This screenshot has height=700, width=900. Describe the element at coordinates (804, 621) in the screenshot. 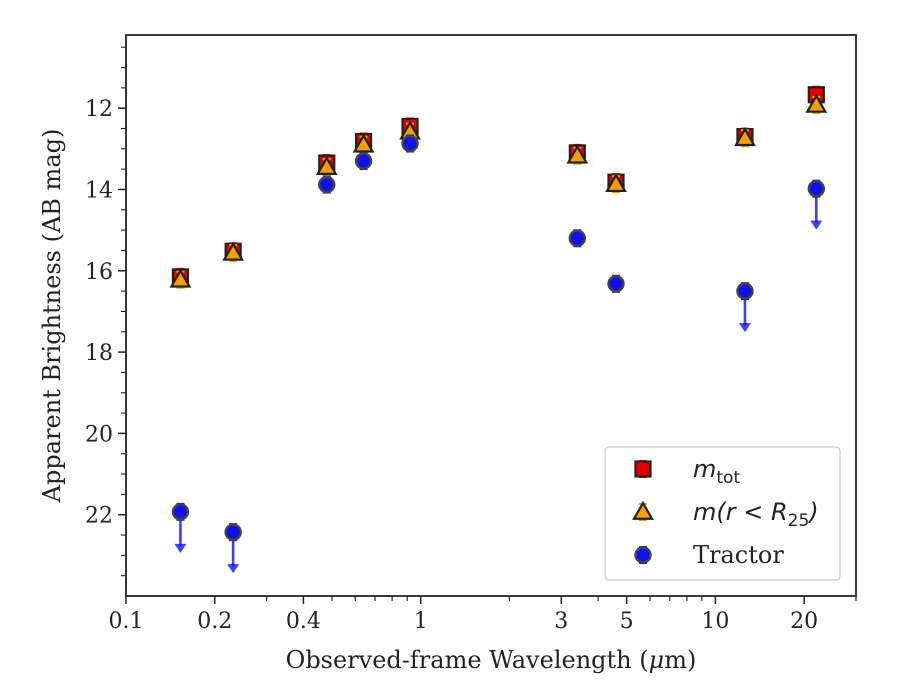

I see `x-tick-label: 20` at that location.